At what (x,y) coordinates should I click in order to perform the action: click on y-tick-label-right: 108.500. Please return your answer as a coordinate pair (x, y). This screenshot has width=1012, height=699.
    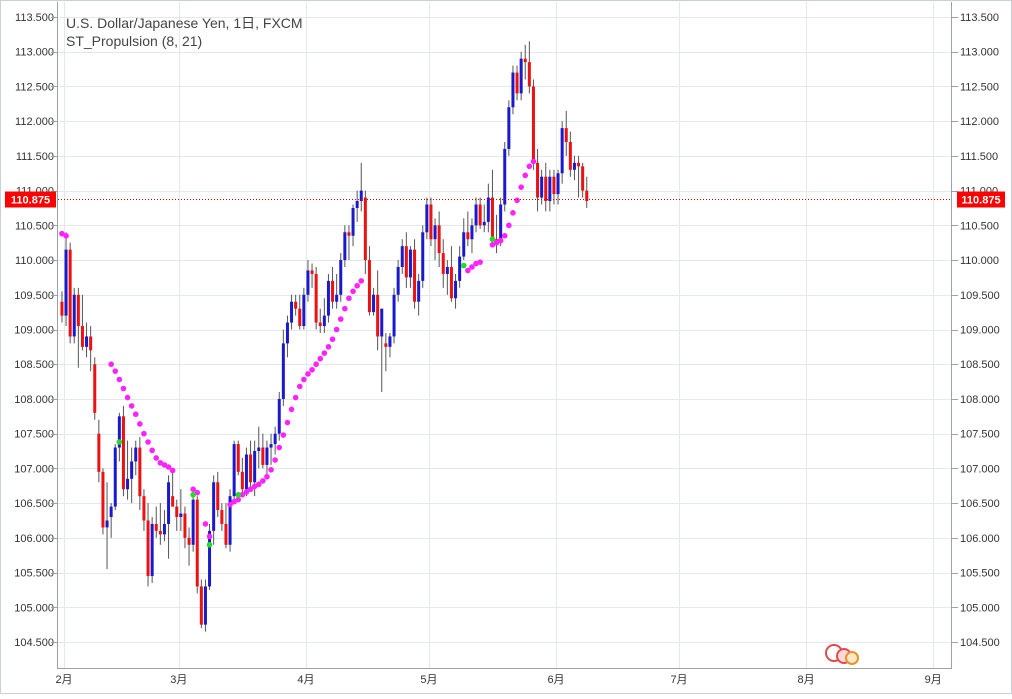
    Looking at the image, I should click on (980, 365).